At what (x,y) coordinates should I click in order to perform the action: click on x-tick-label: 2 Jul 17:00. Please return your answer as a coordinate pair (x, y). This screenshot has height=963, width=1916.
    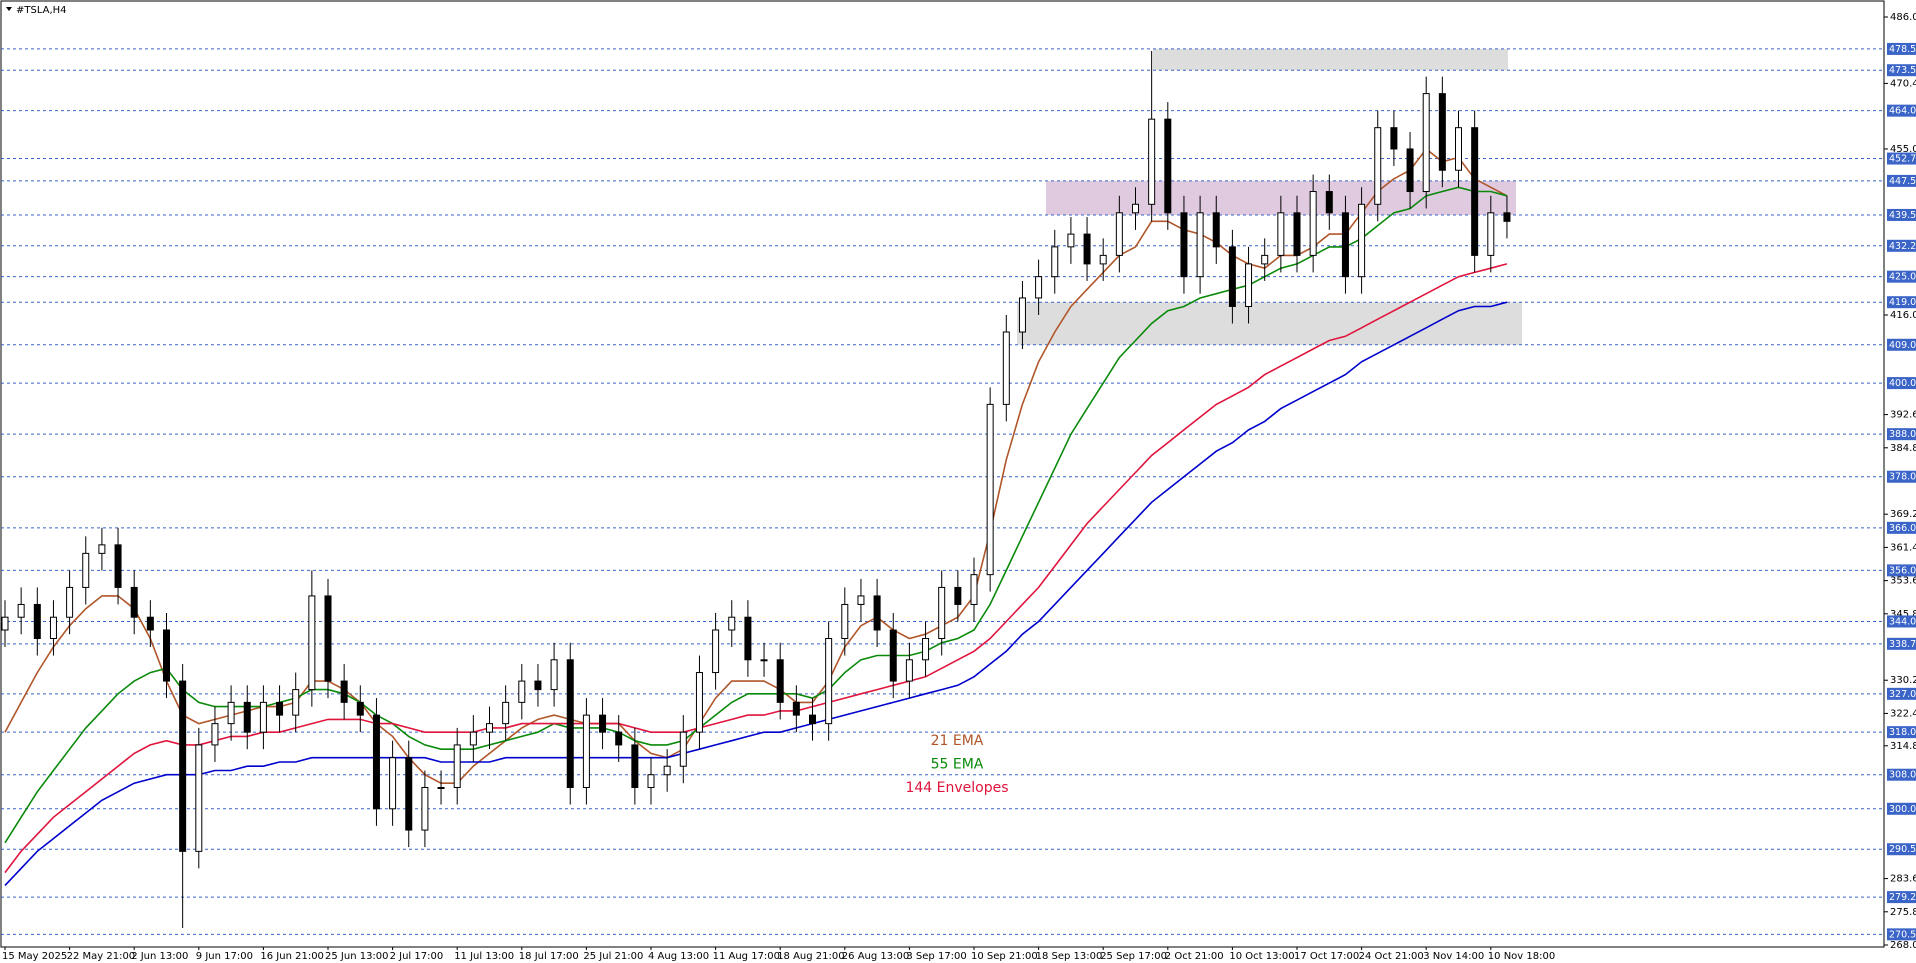
    Looking at the image, I should click on (417, 956).